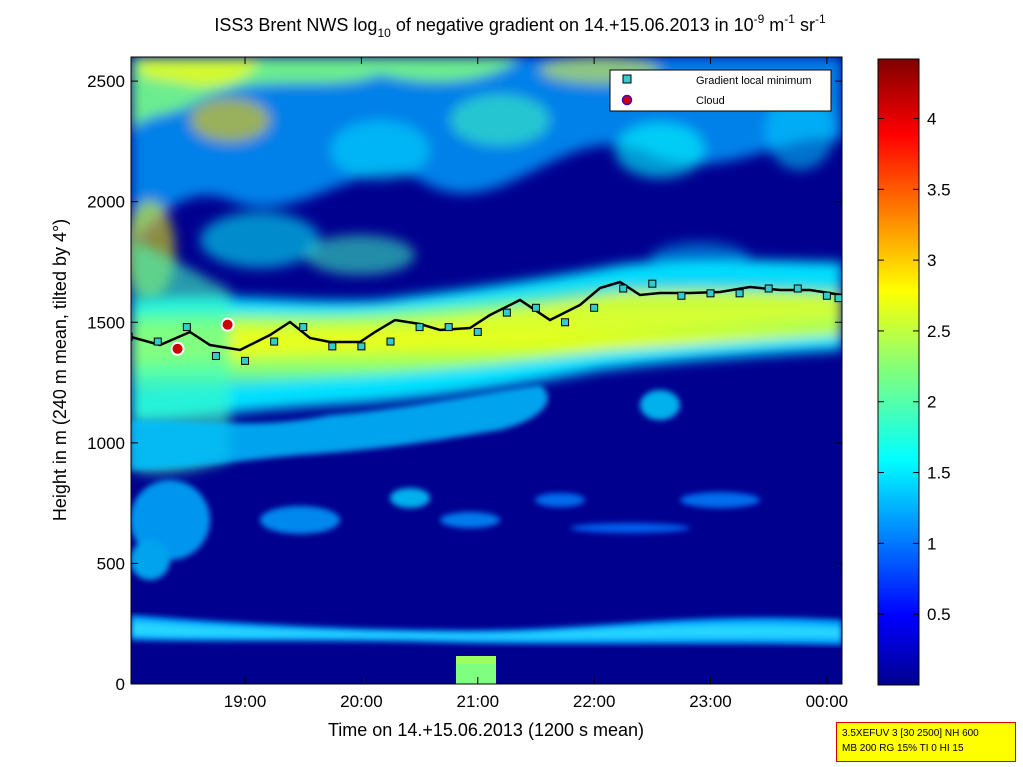 The height and width of the screenshot is (767, 1023). I want to click on colorbar-tick-label: 3, so click(931, 260).